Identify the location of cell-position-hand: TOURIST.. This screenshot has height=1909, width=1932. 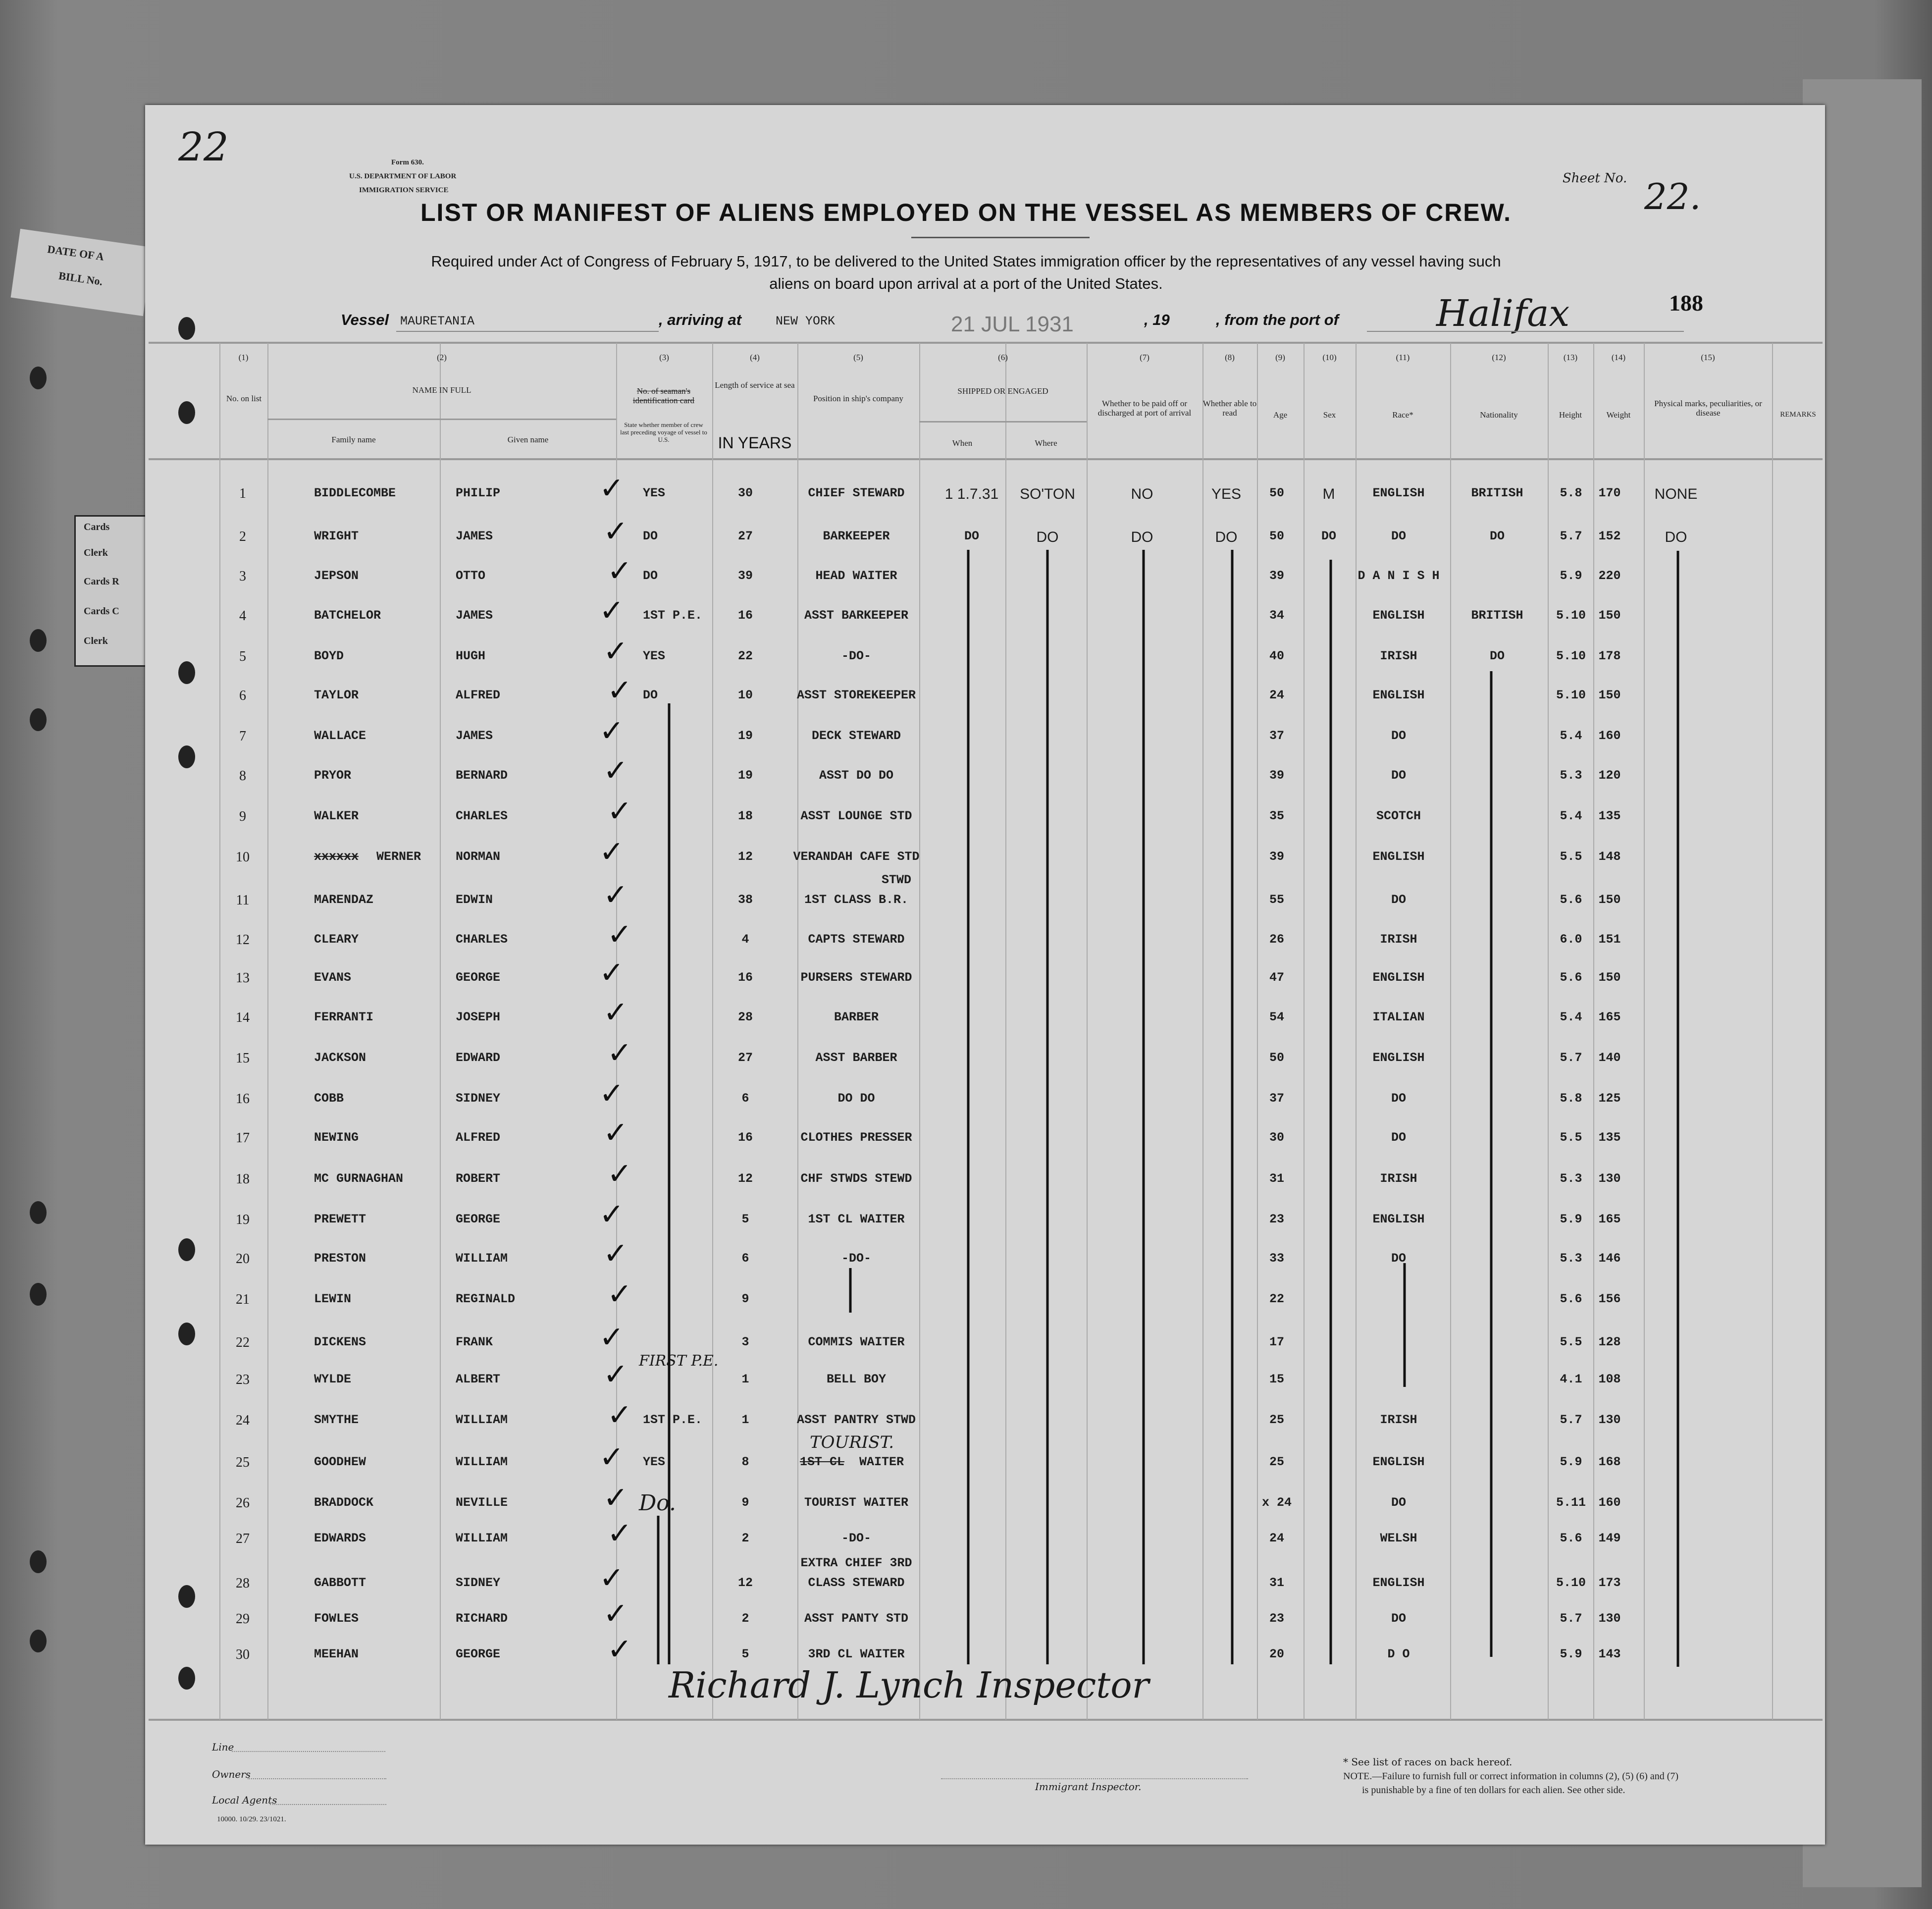
(851, 1442).